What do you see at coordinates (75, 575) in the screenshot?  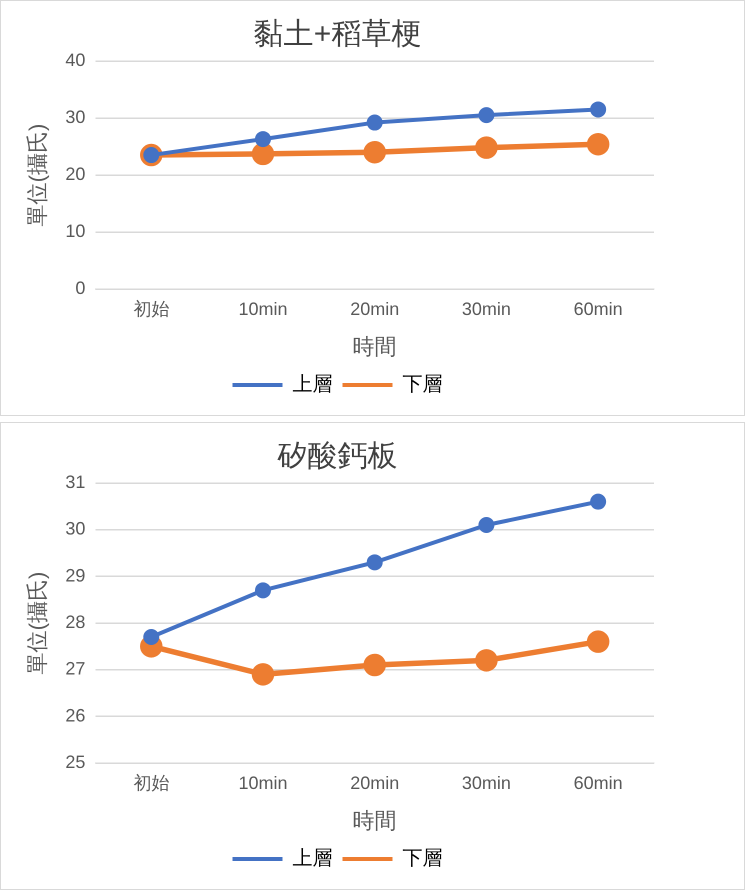 I see `y-tick-label: 29` at bounding box center [75, 575].